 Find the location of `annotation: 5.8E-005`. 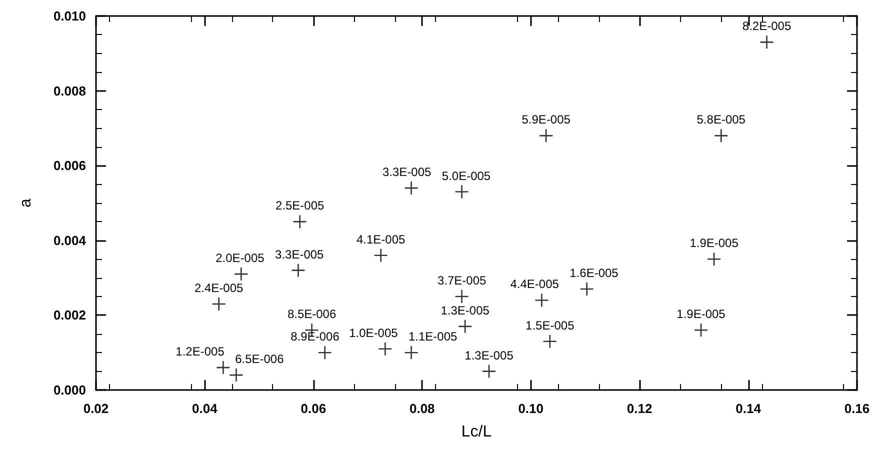

annotation: 5.8E-005 is located at coordinates (721, 119).